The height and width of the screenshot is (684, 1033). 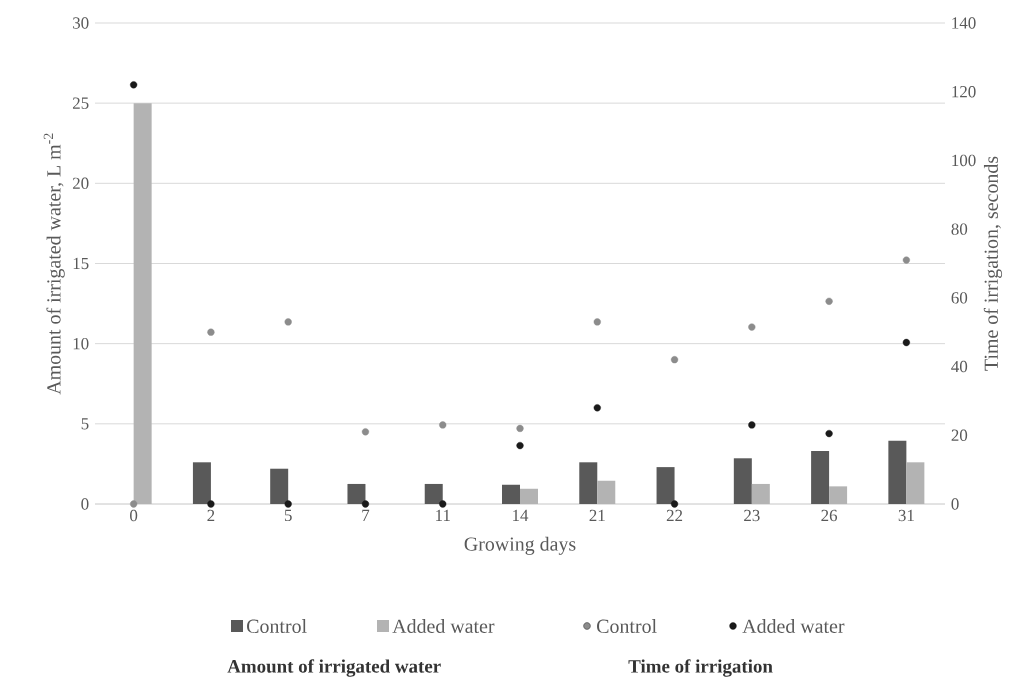 I want to click on x-tick-label: 2, so click(x=211, y=515).